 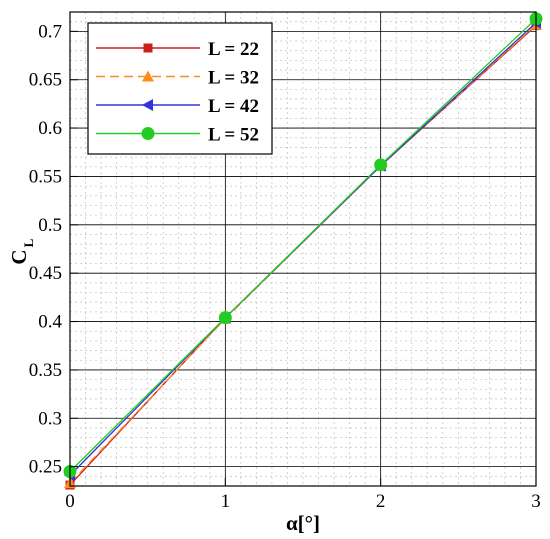 I want to click on legend-box, so click(x=180, y=88).